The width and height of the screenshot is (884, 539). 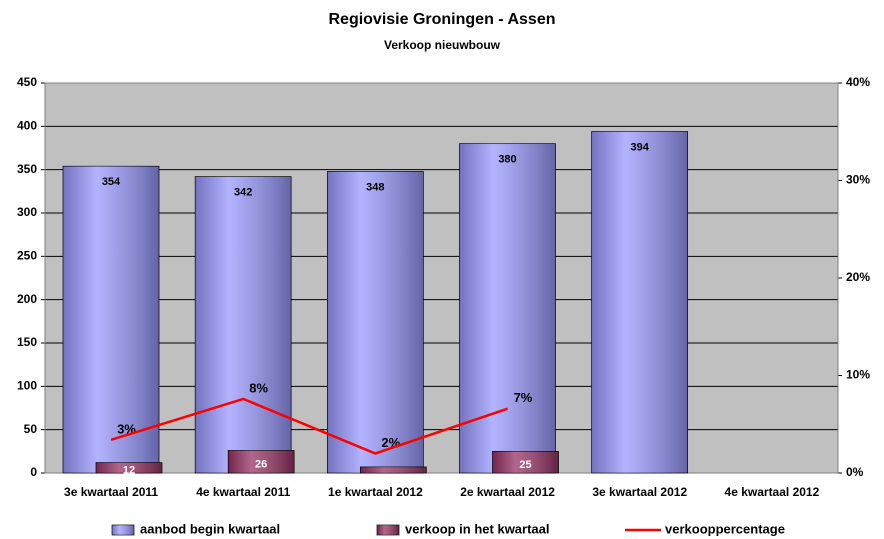 I want to click on legend-label: verkoop in het kwartaal, so click(x=477, y=528).